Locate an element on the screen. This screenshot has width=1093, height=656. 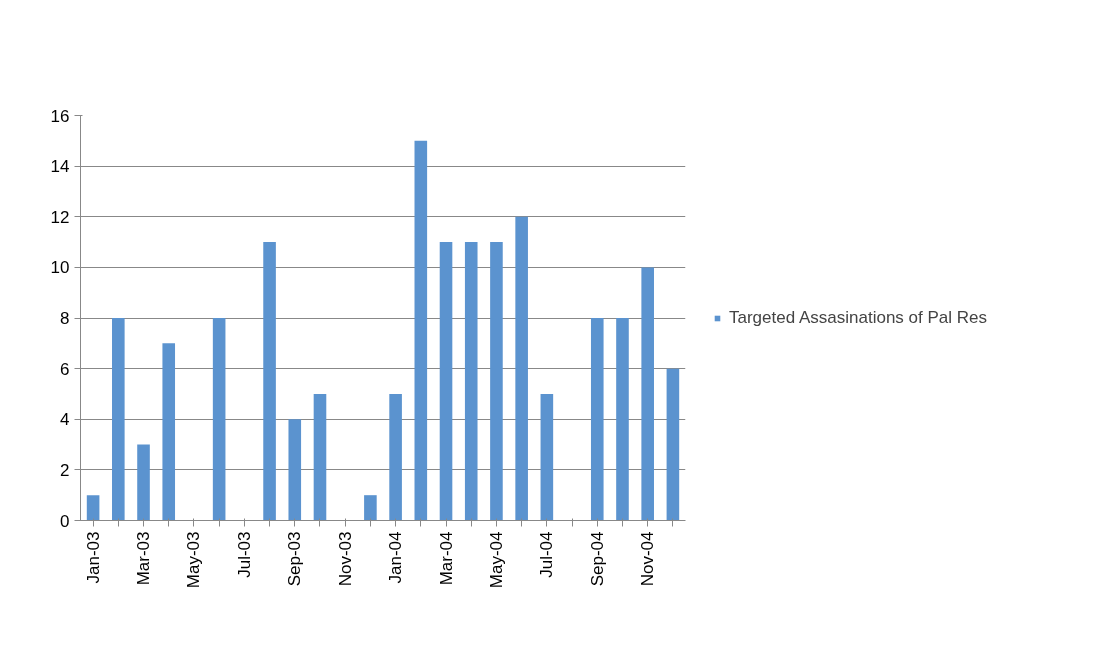
y-tick-label: 12 is located at coordinates (60, 217).